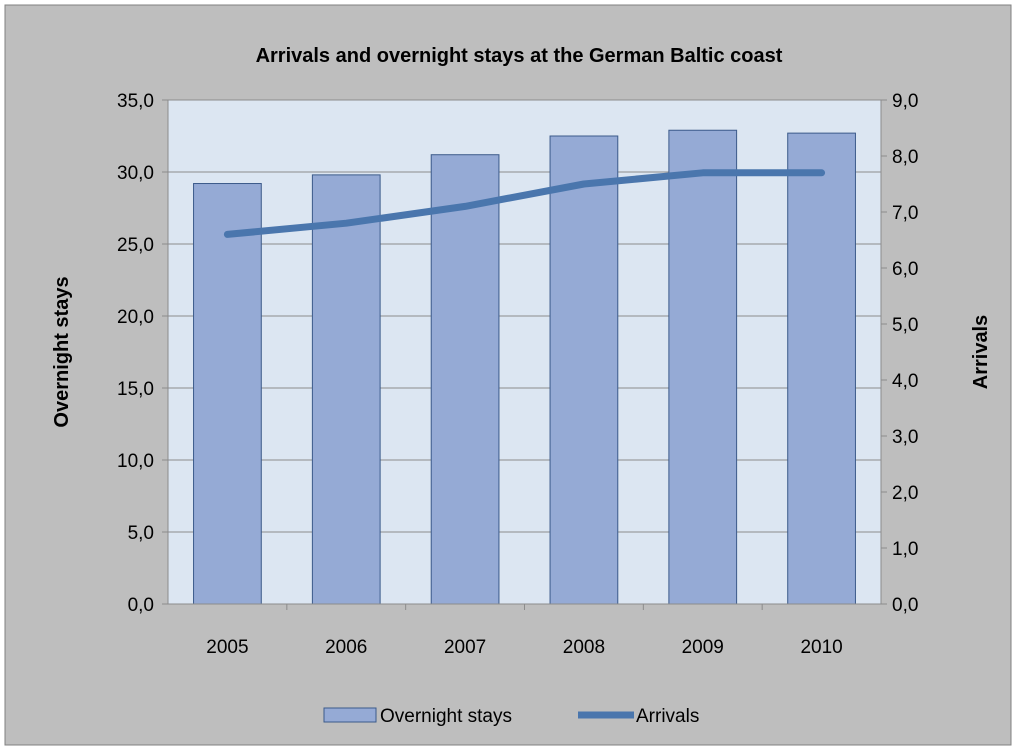 This screenshot has width=1014, height=754. What do you see at coordinates (141, 533) in the screenshot?
I see `left-axis-tick-label: 5,0` at bounding box center [141, 533].